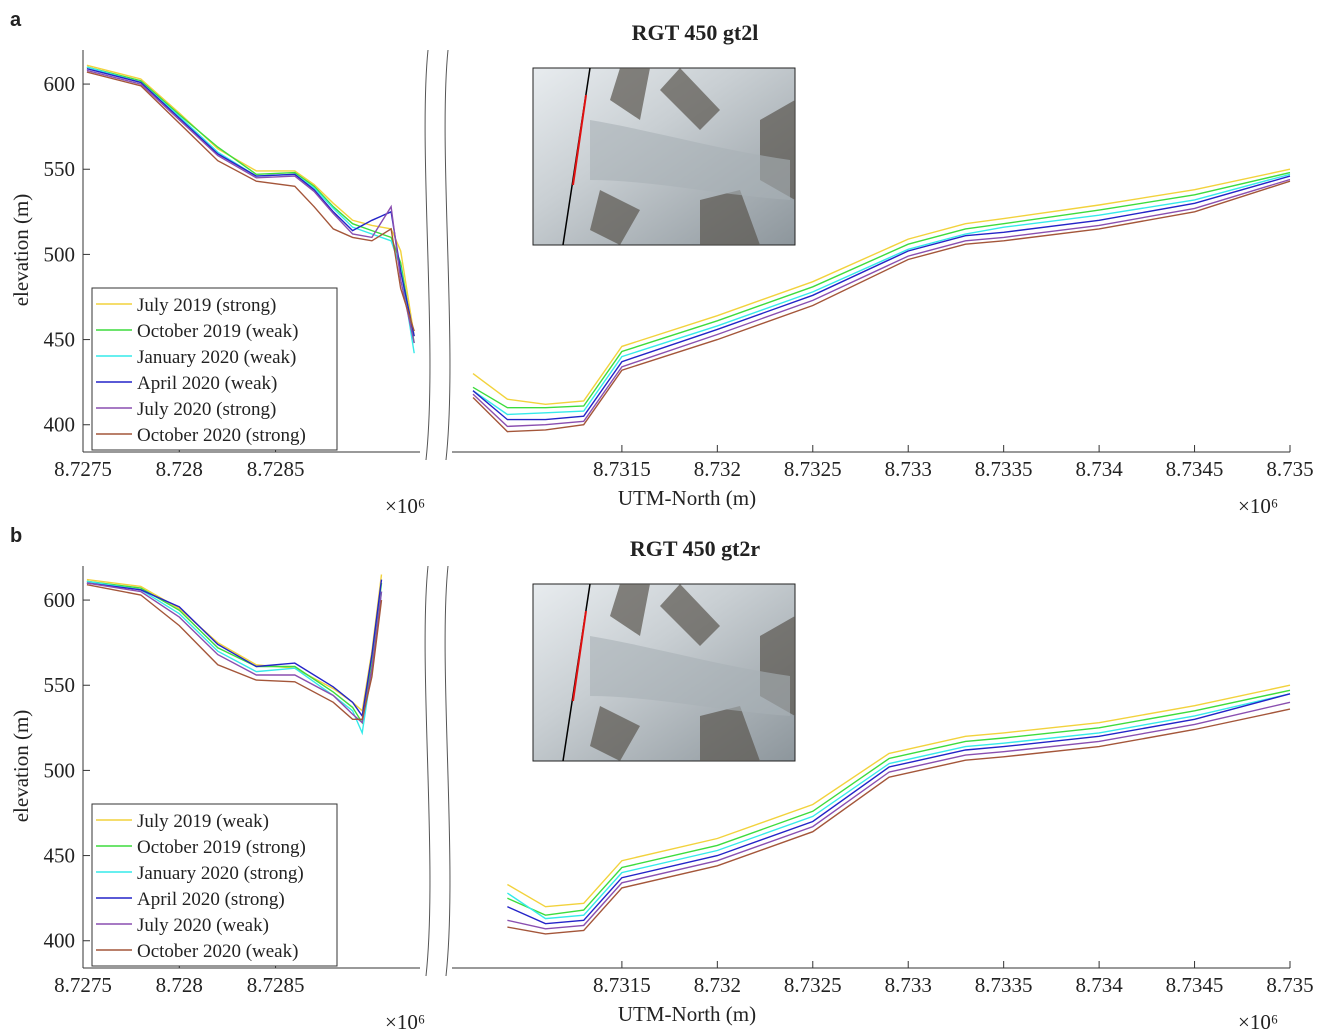 The width and height of the screenshot is (1333, 1035). Describe the element at coordinates (217, 951) in the screenshot. I see `legend-label: October 2020 (weak)` at that location.